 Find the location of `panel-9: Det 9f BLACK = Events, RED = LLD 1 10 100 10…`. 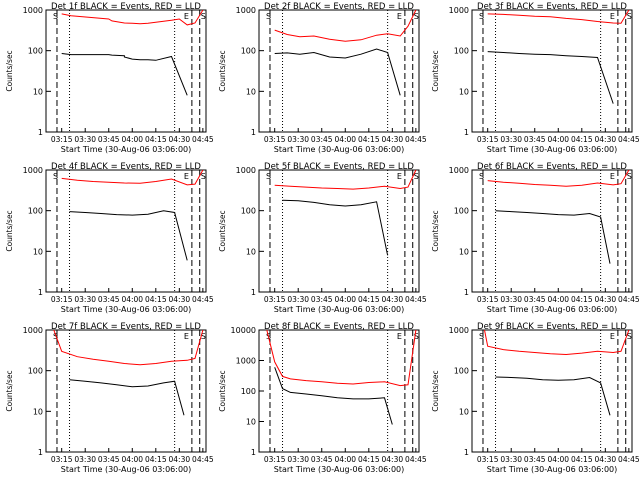

panel-9: Det 9f BLACK = Events, RED = LLD 1 10 100 10… is located at coordinates (535, 398).